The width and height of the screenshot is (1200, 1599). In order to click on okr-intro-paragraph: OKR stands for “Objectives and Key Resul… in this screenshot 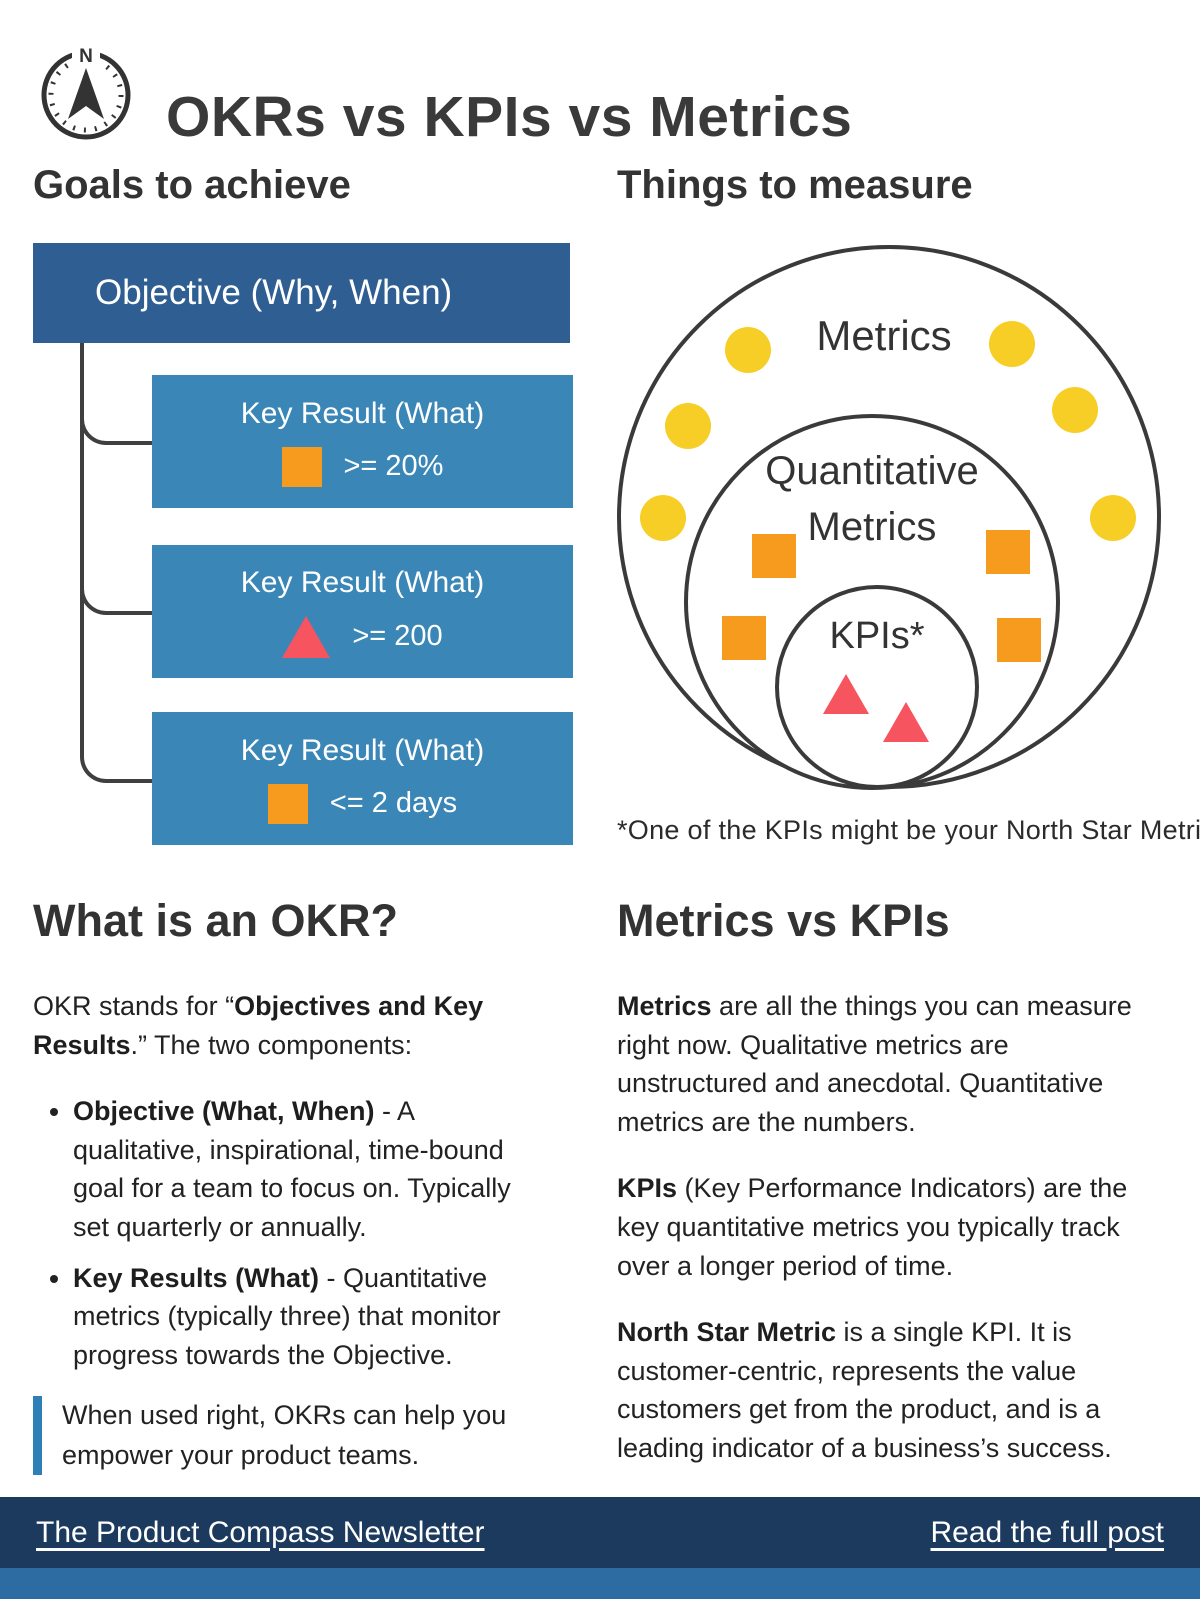, I will do `click(289, 1025)`.